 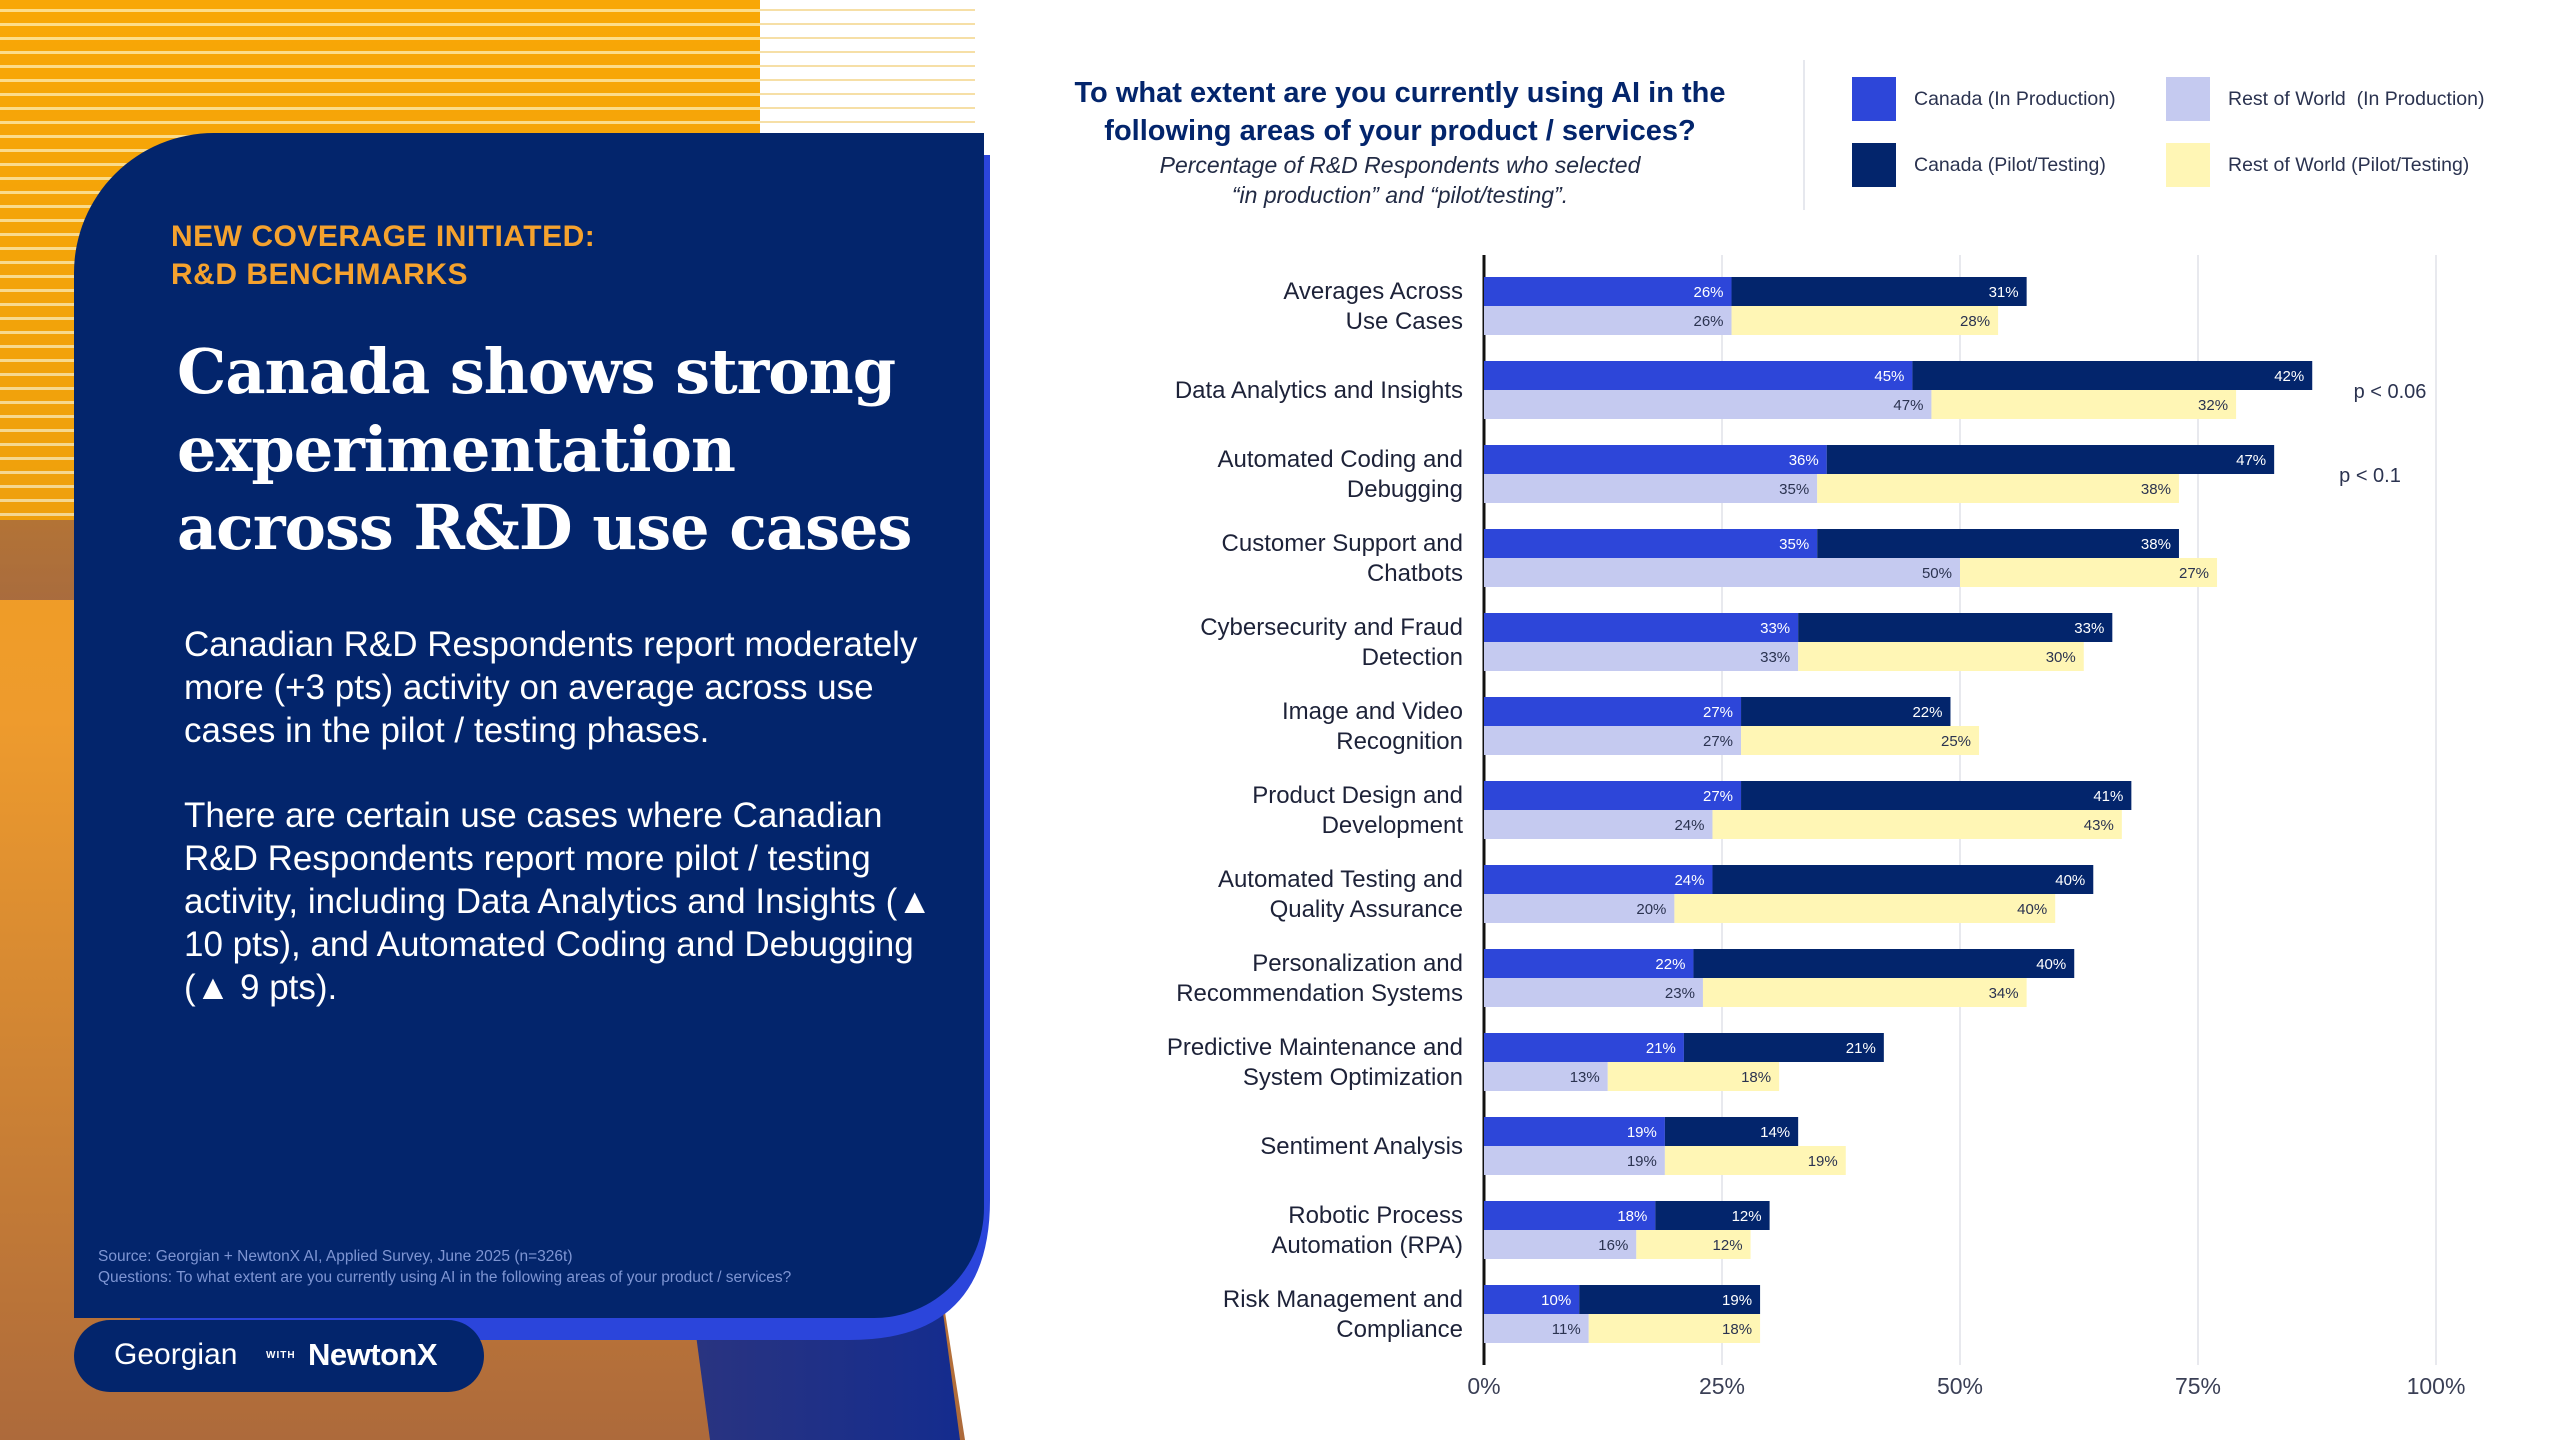 I want to click on data-label-canada-pilot: 12%, so click(x=1747, y=1216).